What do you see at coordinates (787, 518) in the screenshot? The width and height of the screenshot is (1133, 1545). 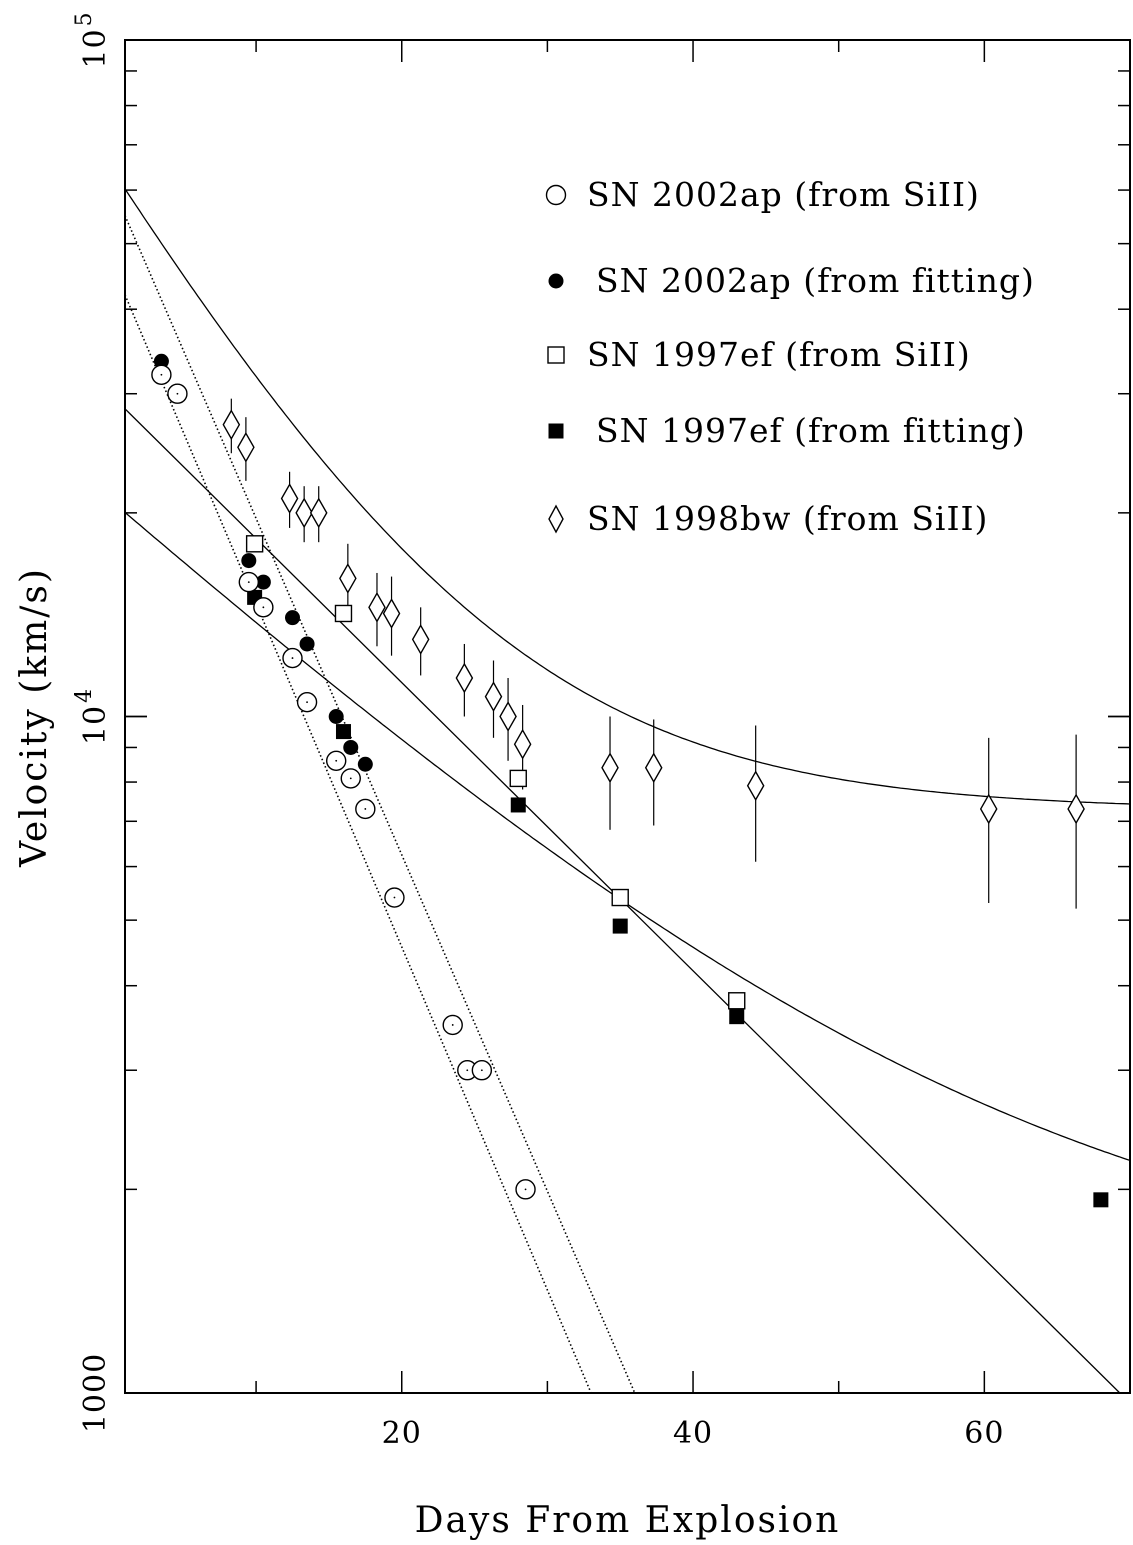 I see `legend-label: SN 1998bw (from SiII)` at bounding box center [787, 518].